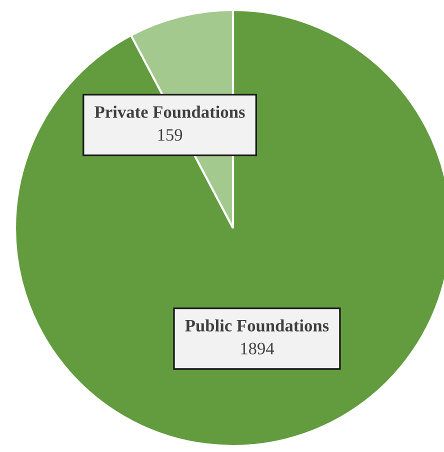  What do you see at coordinates (257, 325) in the screenshot?
I see `slice-label: Public Foundations` at bounding box center [257, 325].